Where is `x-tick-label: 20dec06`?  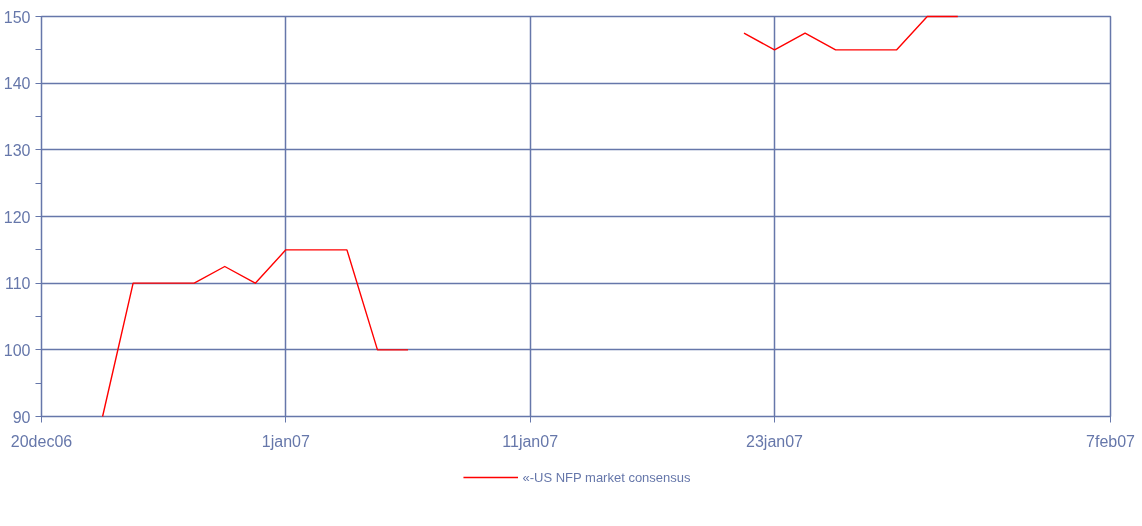
x-tick-label: 20dec06 is located at coordinates (41, 441).